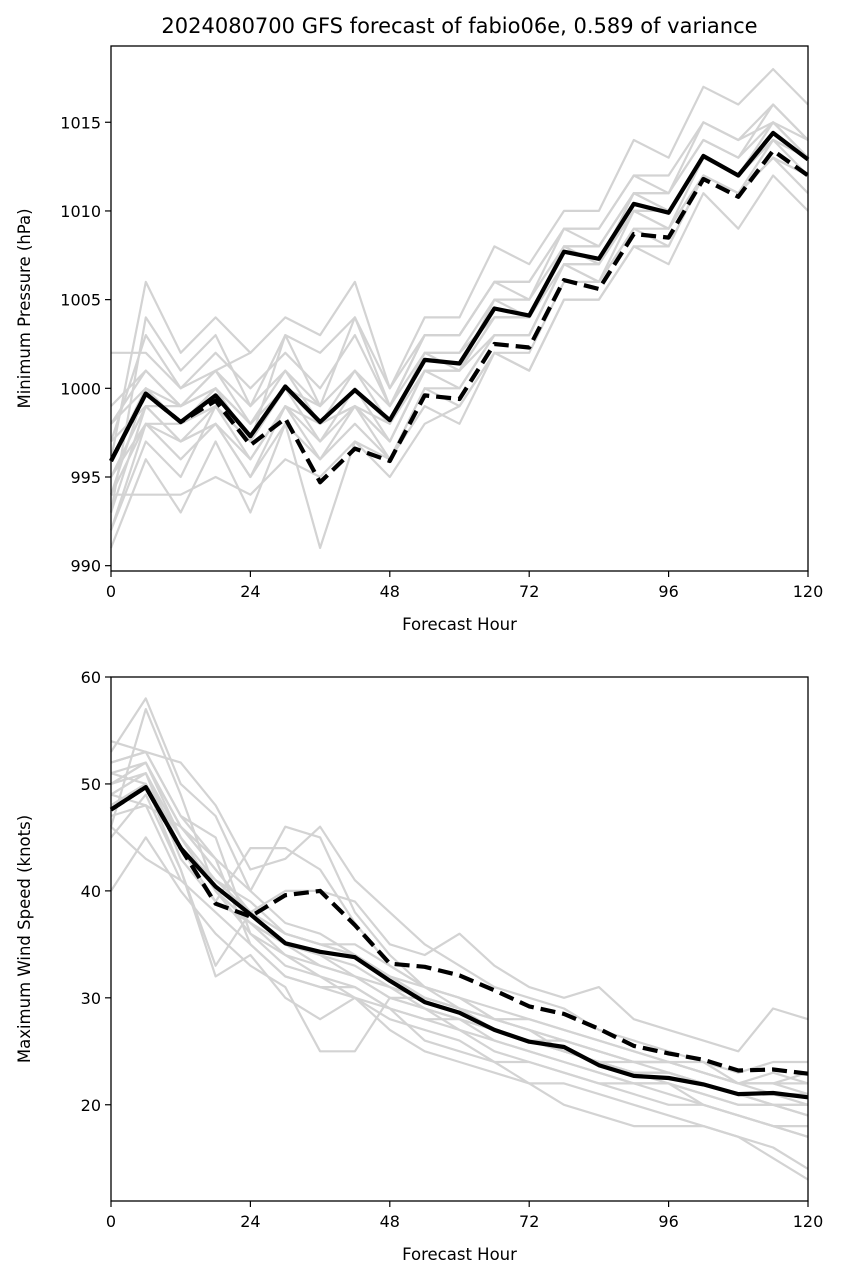 Image resolution: width=843 pixels, height=1279 pixels. Describe the element at coordinates (85, 566) in the screenshot. I see `pressure-y-tick-label: 990` at that location.